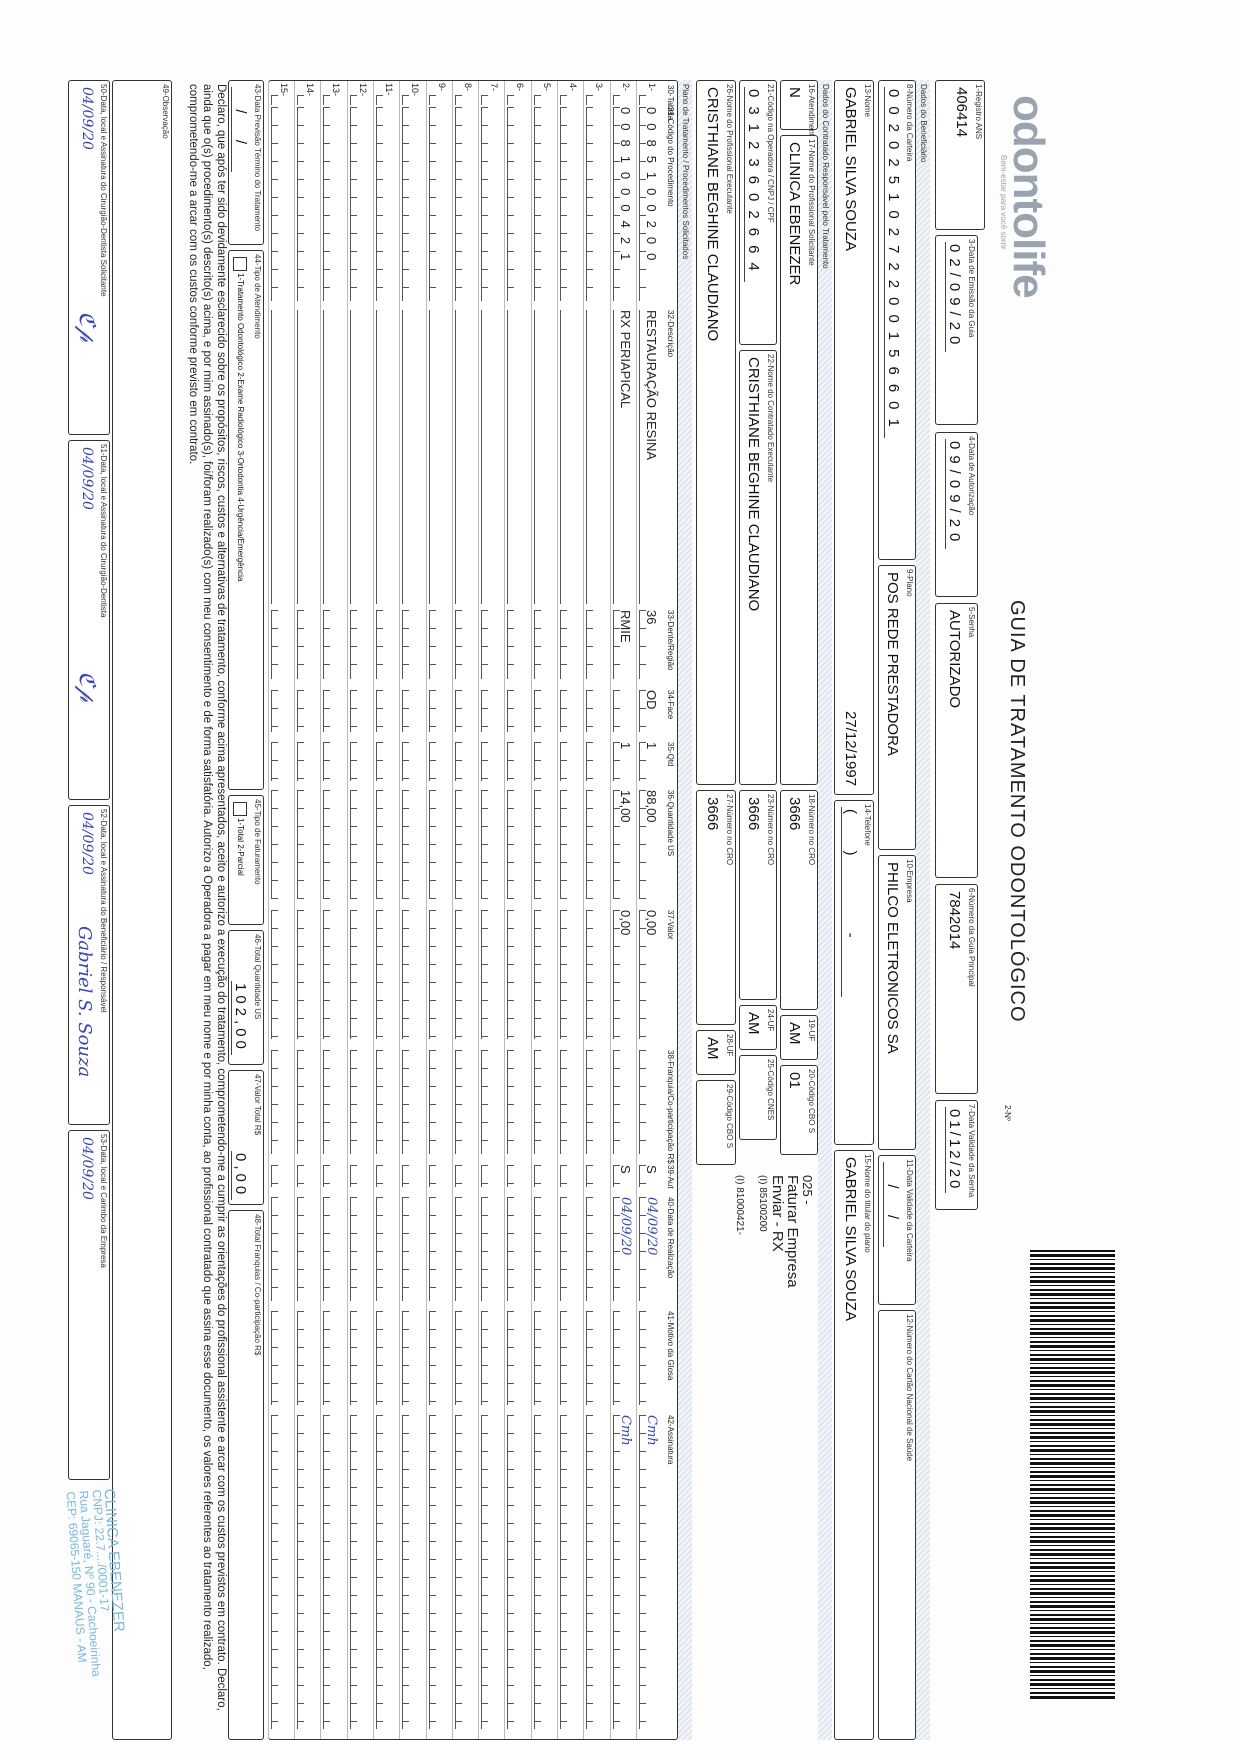  What do you see at coordinates (240, 264) in the screenshot?
I see `tipo-atendimento-checkbox` at bounding box center [240, 264].